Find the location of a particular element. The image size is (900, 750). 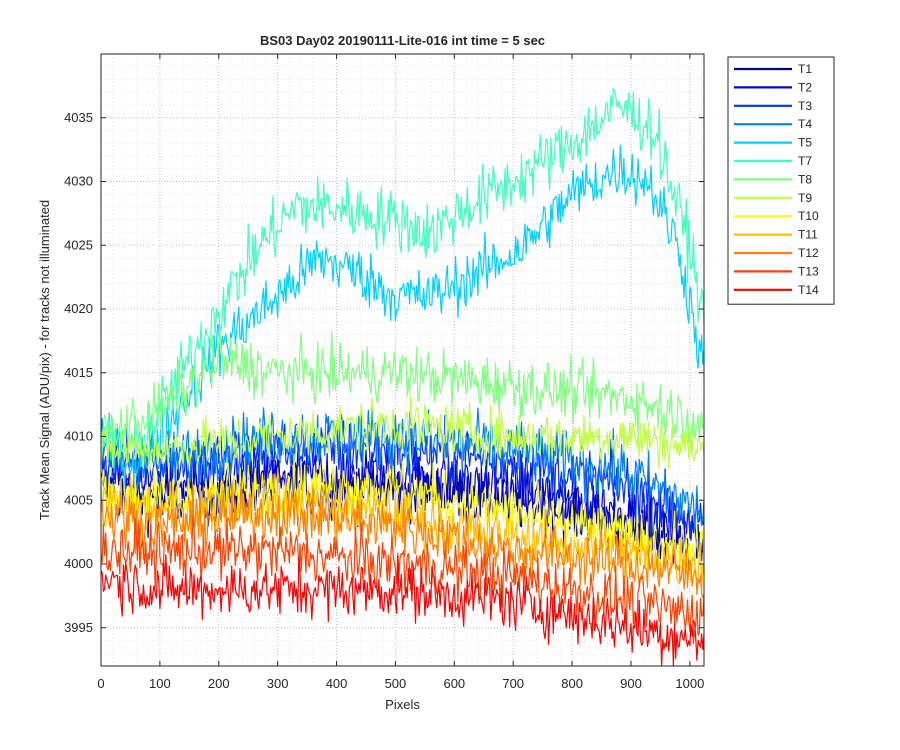

series-line-t2 is located at coordinates (402, 498).